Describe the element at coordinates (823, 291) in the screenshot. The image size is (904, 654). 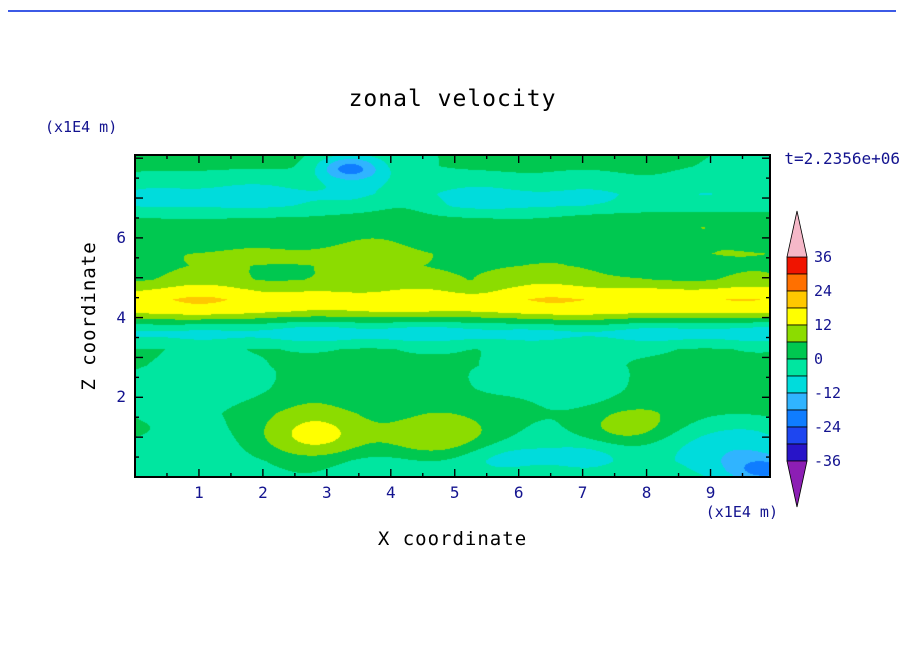
I see `colorbar-tick-label: 24` at that location.